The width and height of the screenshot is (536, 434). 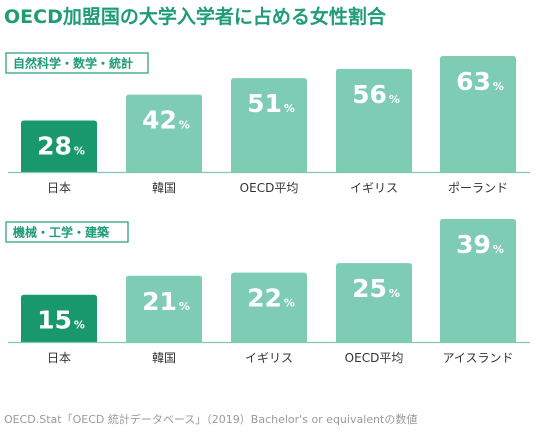 What do you see at coordinates (480, 244) in the screenshot?
I see `data-label: 39%` at bounding box center [480, 244].